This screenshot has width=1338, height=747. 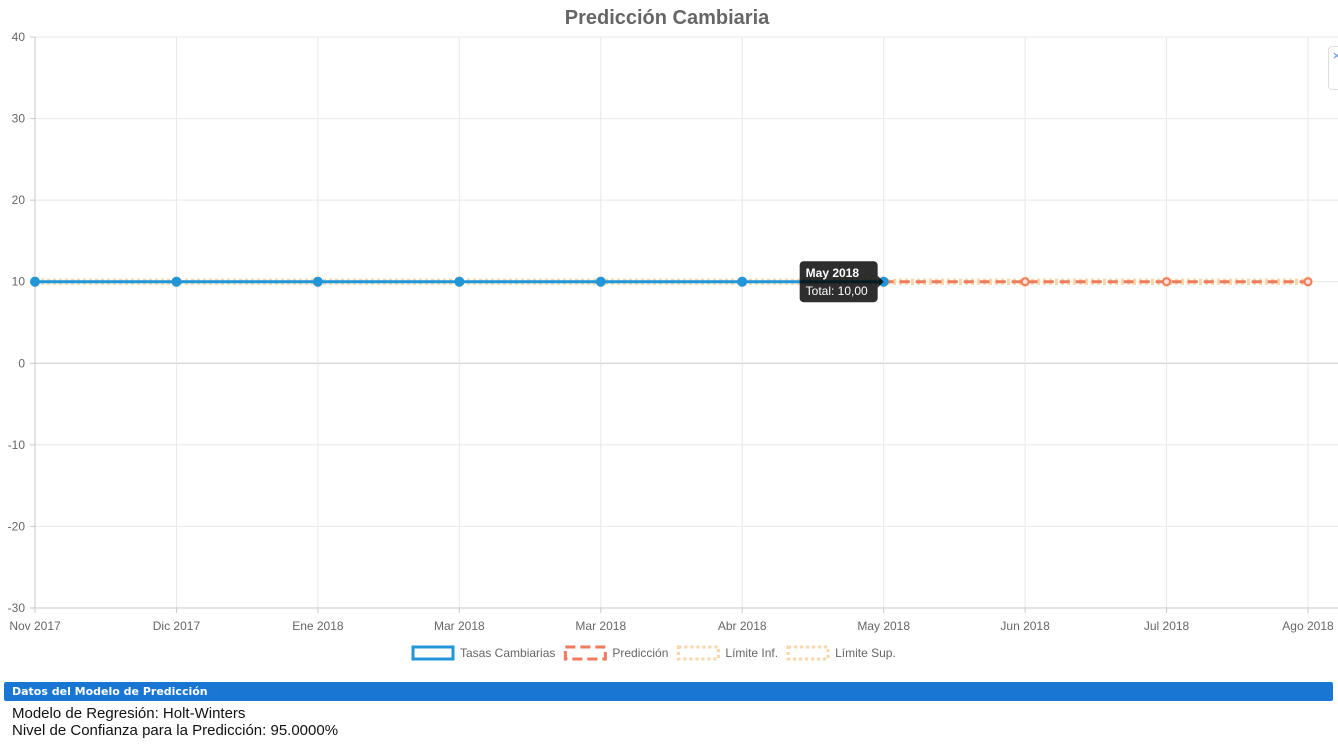 I want to click on x-tick-label: Jul 2018, so click(x=1167, y=626).